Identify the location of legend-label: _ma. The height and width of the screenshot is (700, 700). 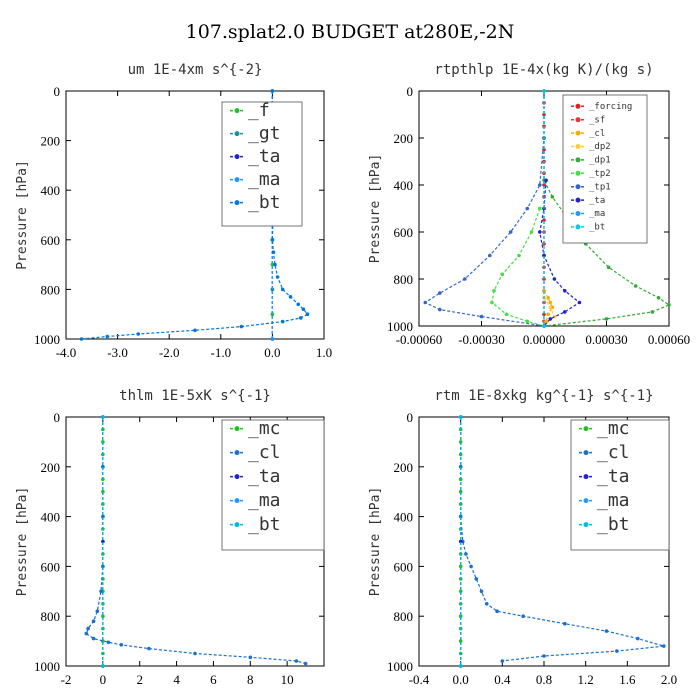
(613, 500).